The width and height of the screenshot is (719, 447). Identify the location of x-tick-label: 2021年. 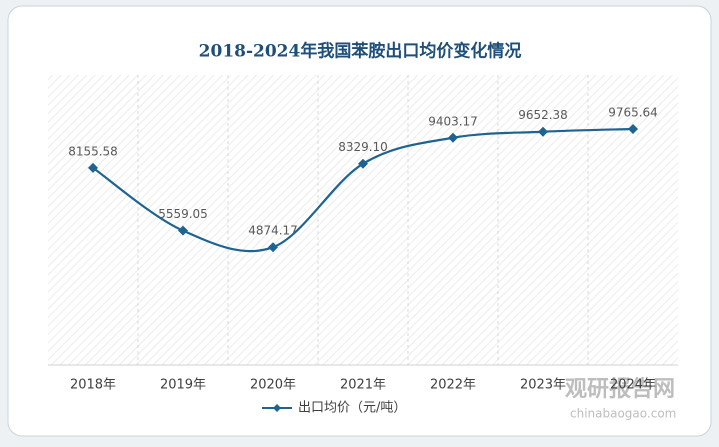
(363, 385).